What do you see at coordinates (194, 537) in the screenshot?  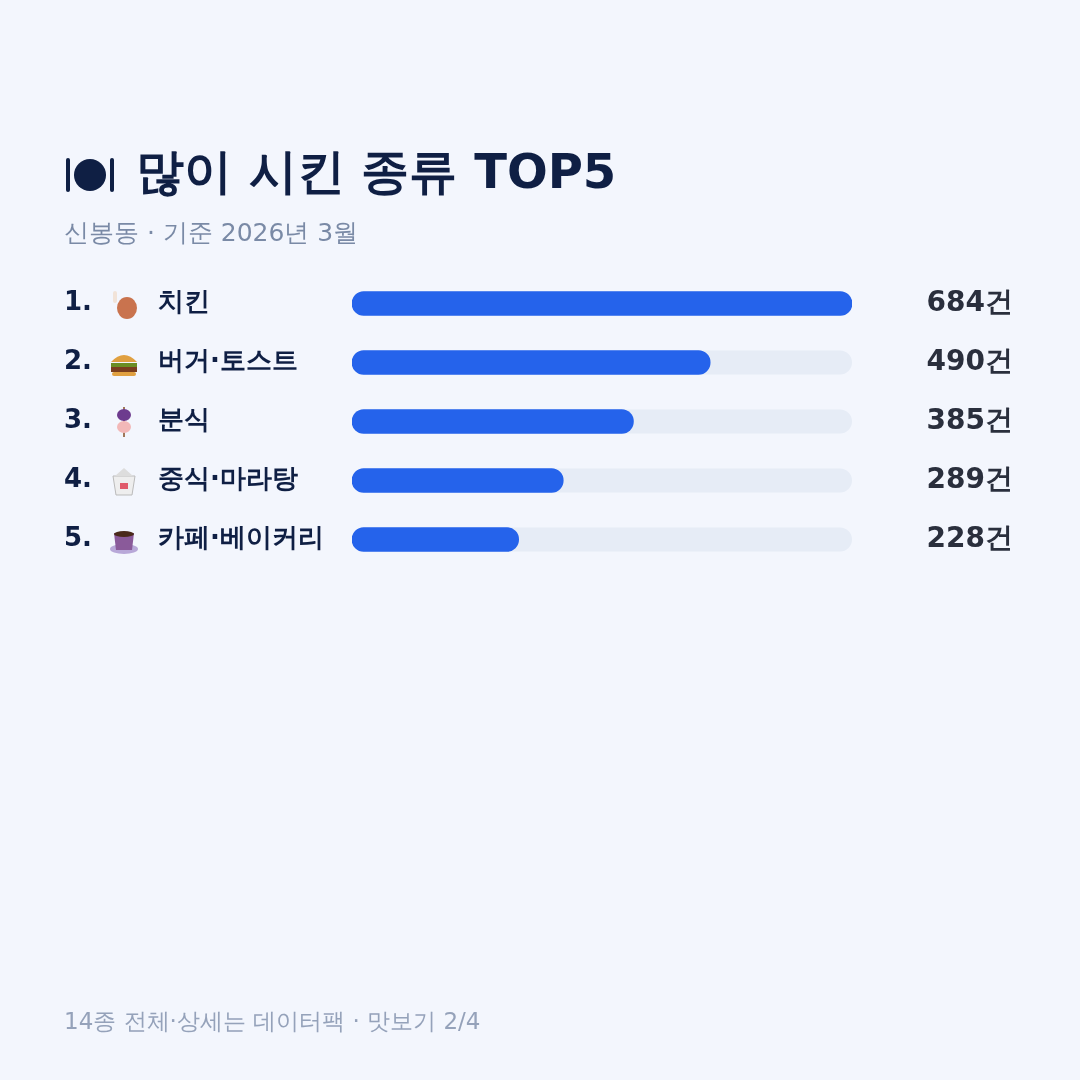 I see `category-label: 5. 카페·베이커리` at bounding box center [194, 537].